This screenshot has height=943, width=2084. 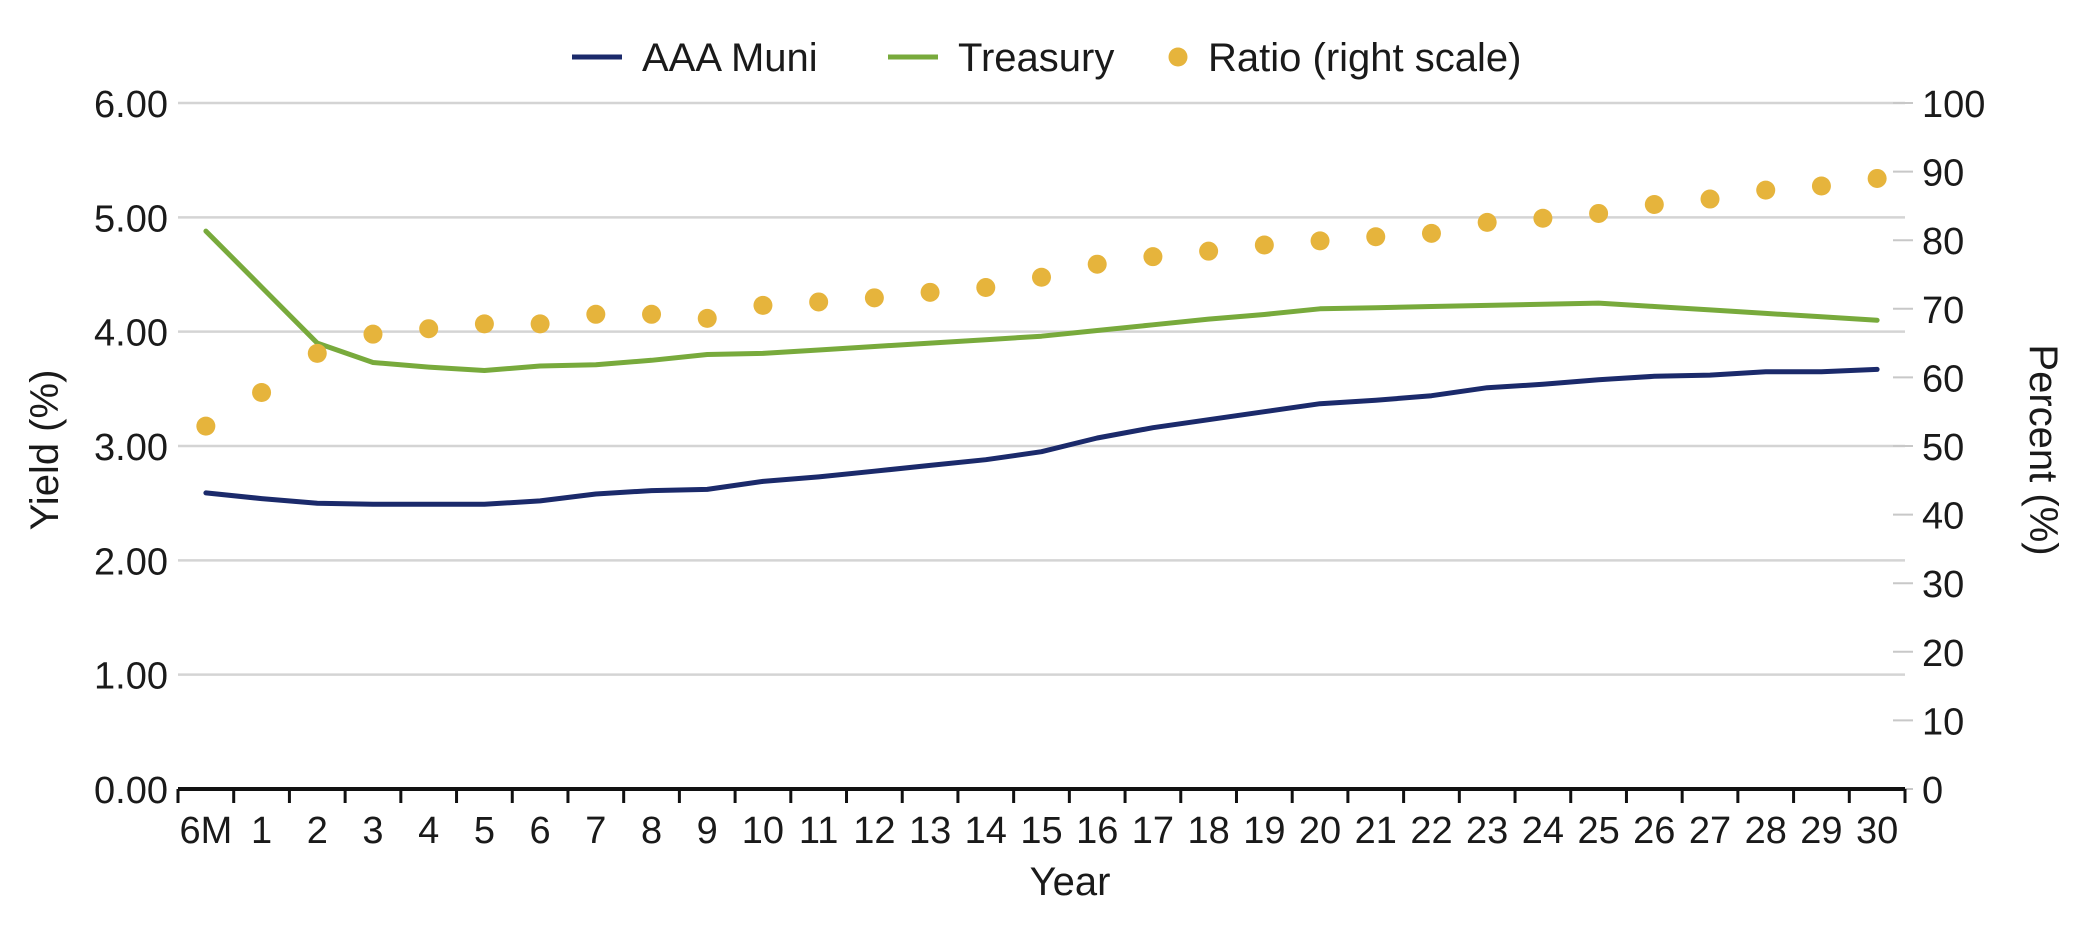 I want to click on legend-swatch-dot, so click(x=1178, y=57).